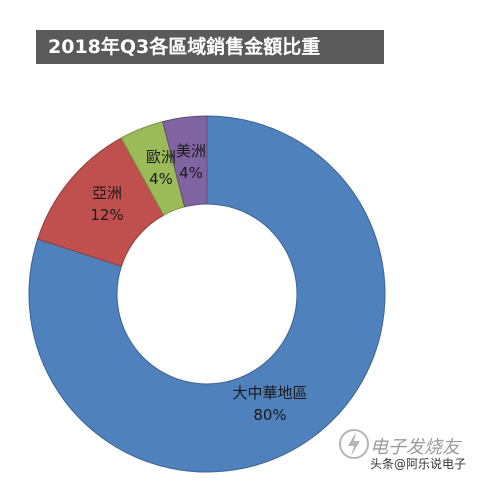 Image resolution: width=479 pixels, height=482 pixels. I want to click on watermark-source: 头条@阿乐说电子, so click(418, 464).